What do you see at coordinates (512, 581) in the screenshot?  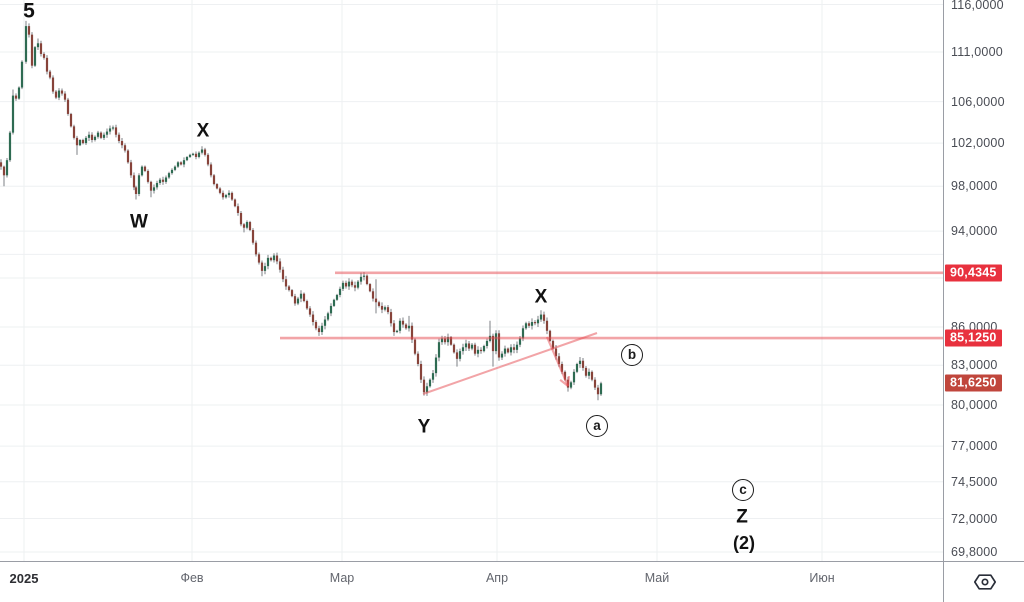 I see `time-axis: 2025 Фев Мар Апр Май Июн` at bounding box center [512, 581].